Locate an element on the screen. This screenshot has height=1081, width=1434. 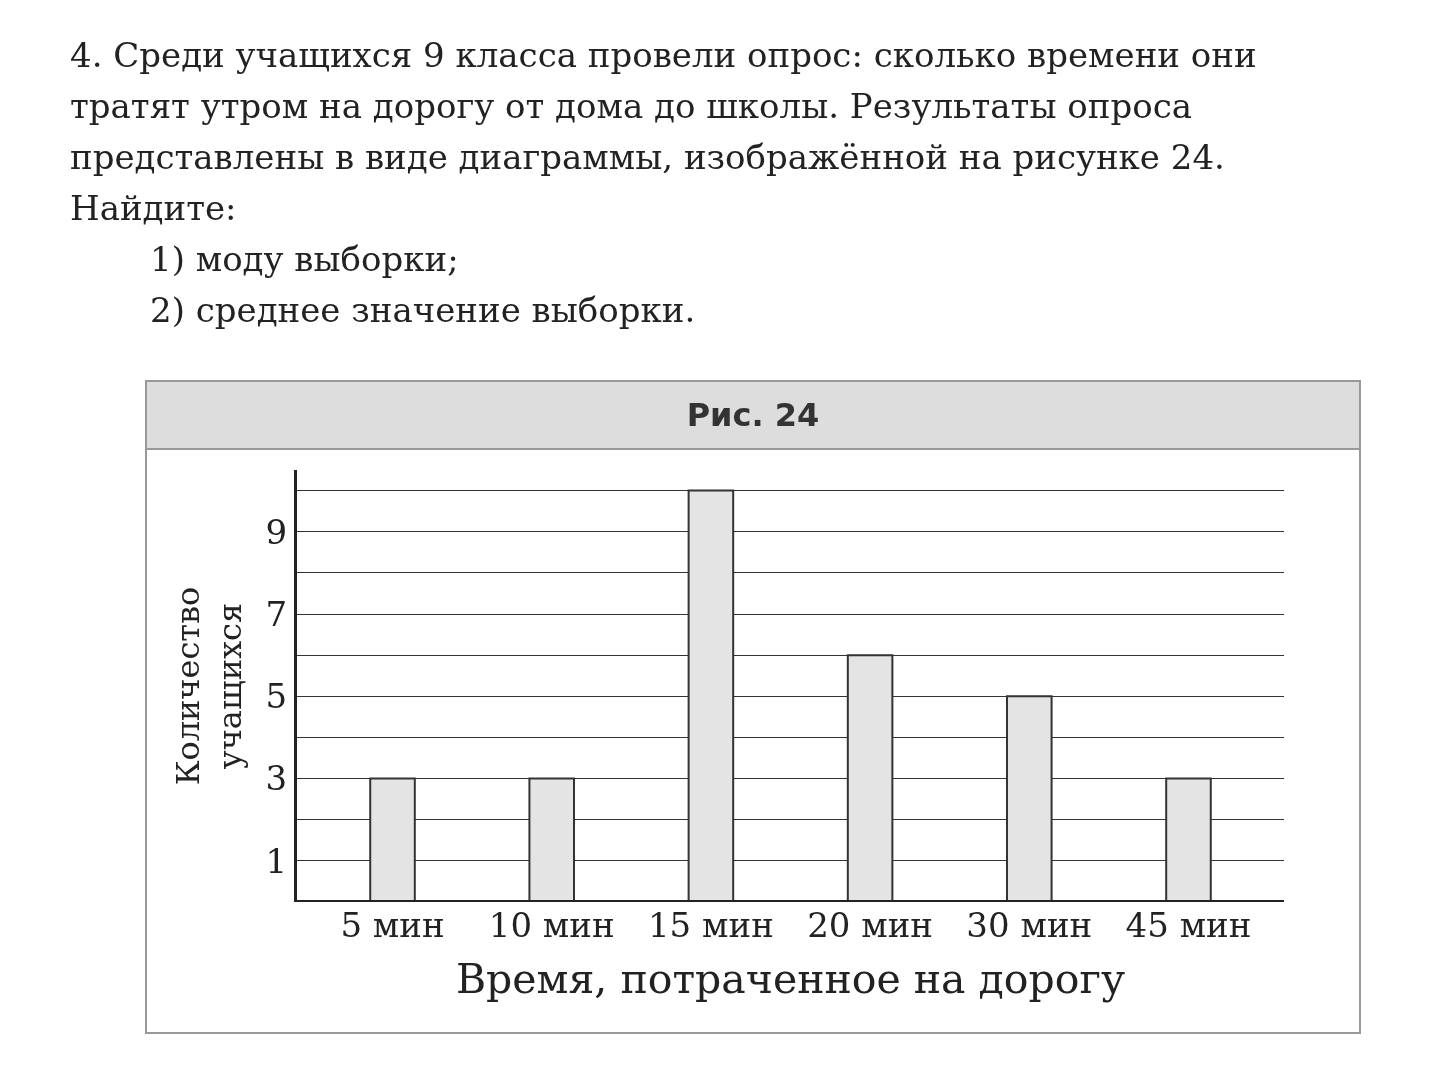
y-tick-label: 7 is located at coordinates (276, 613).